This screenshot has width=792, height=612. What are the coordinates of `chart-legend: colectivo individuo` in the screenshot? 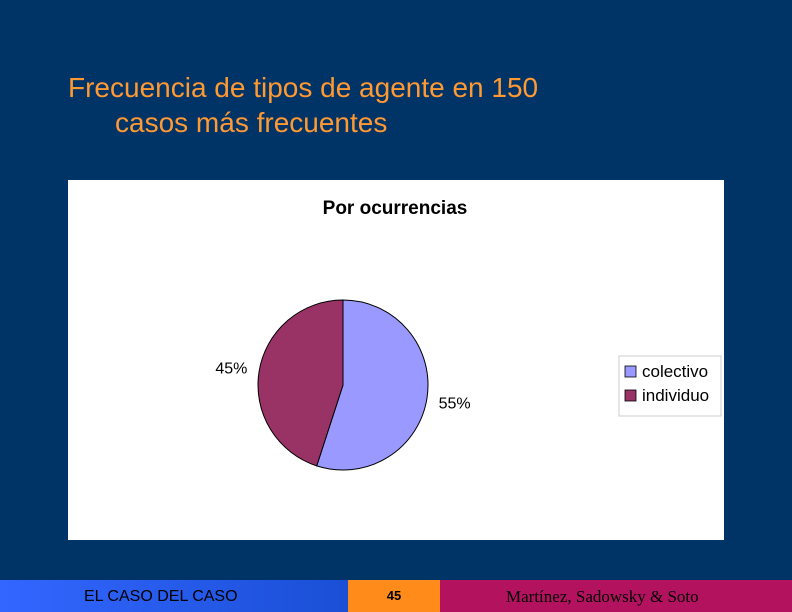 It's located at (670, 386).